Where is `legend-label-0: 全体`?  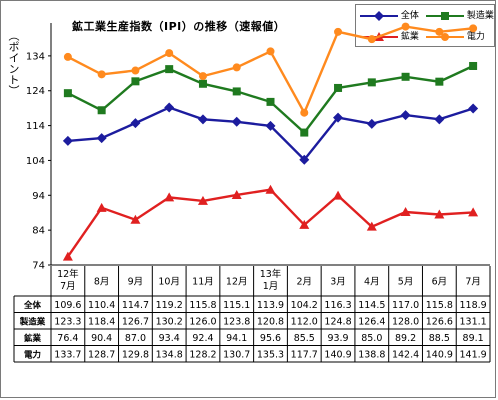
legend-label-0: 全体 is located at coordinates (409, 16).